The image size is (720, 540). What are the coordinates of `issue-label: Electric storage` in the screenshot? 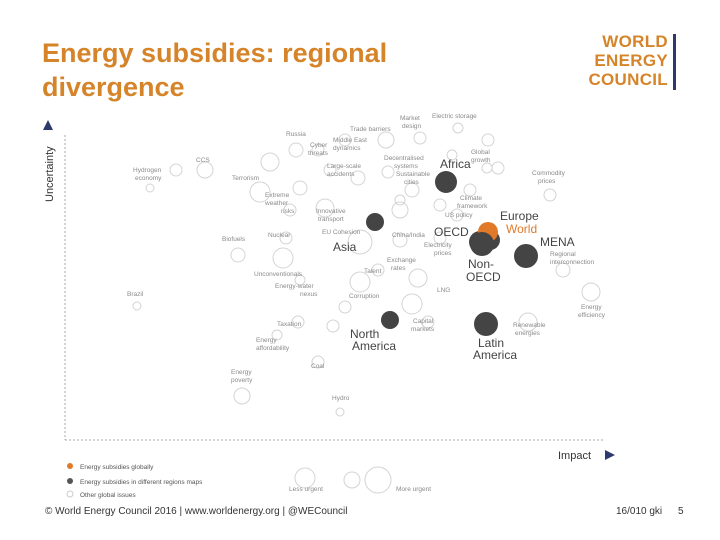 It's located at (454, 116).